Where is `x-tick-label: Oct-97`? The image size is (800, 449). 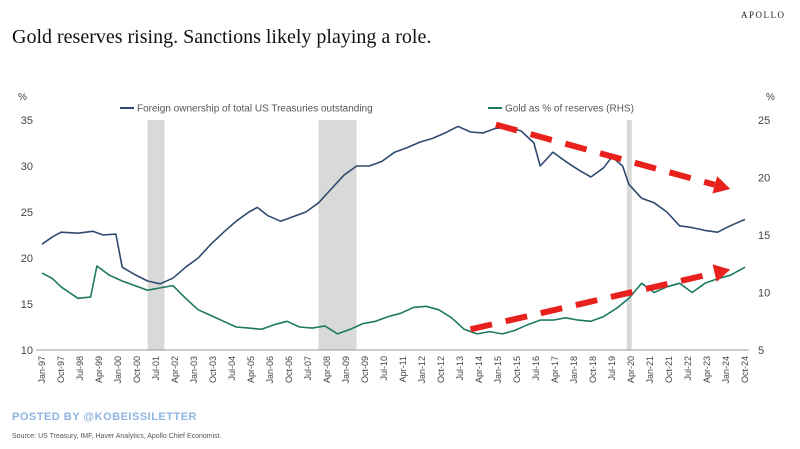 x-tick-label: Oct-97 is located at coordinates (61, 369).